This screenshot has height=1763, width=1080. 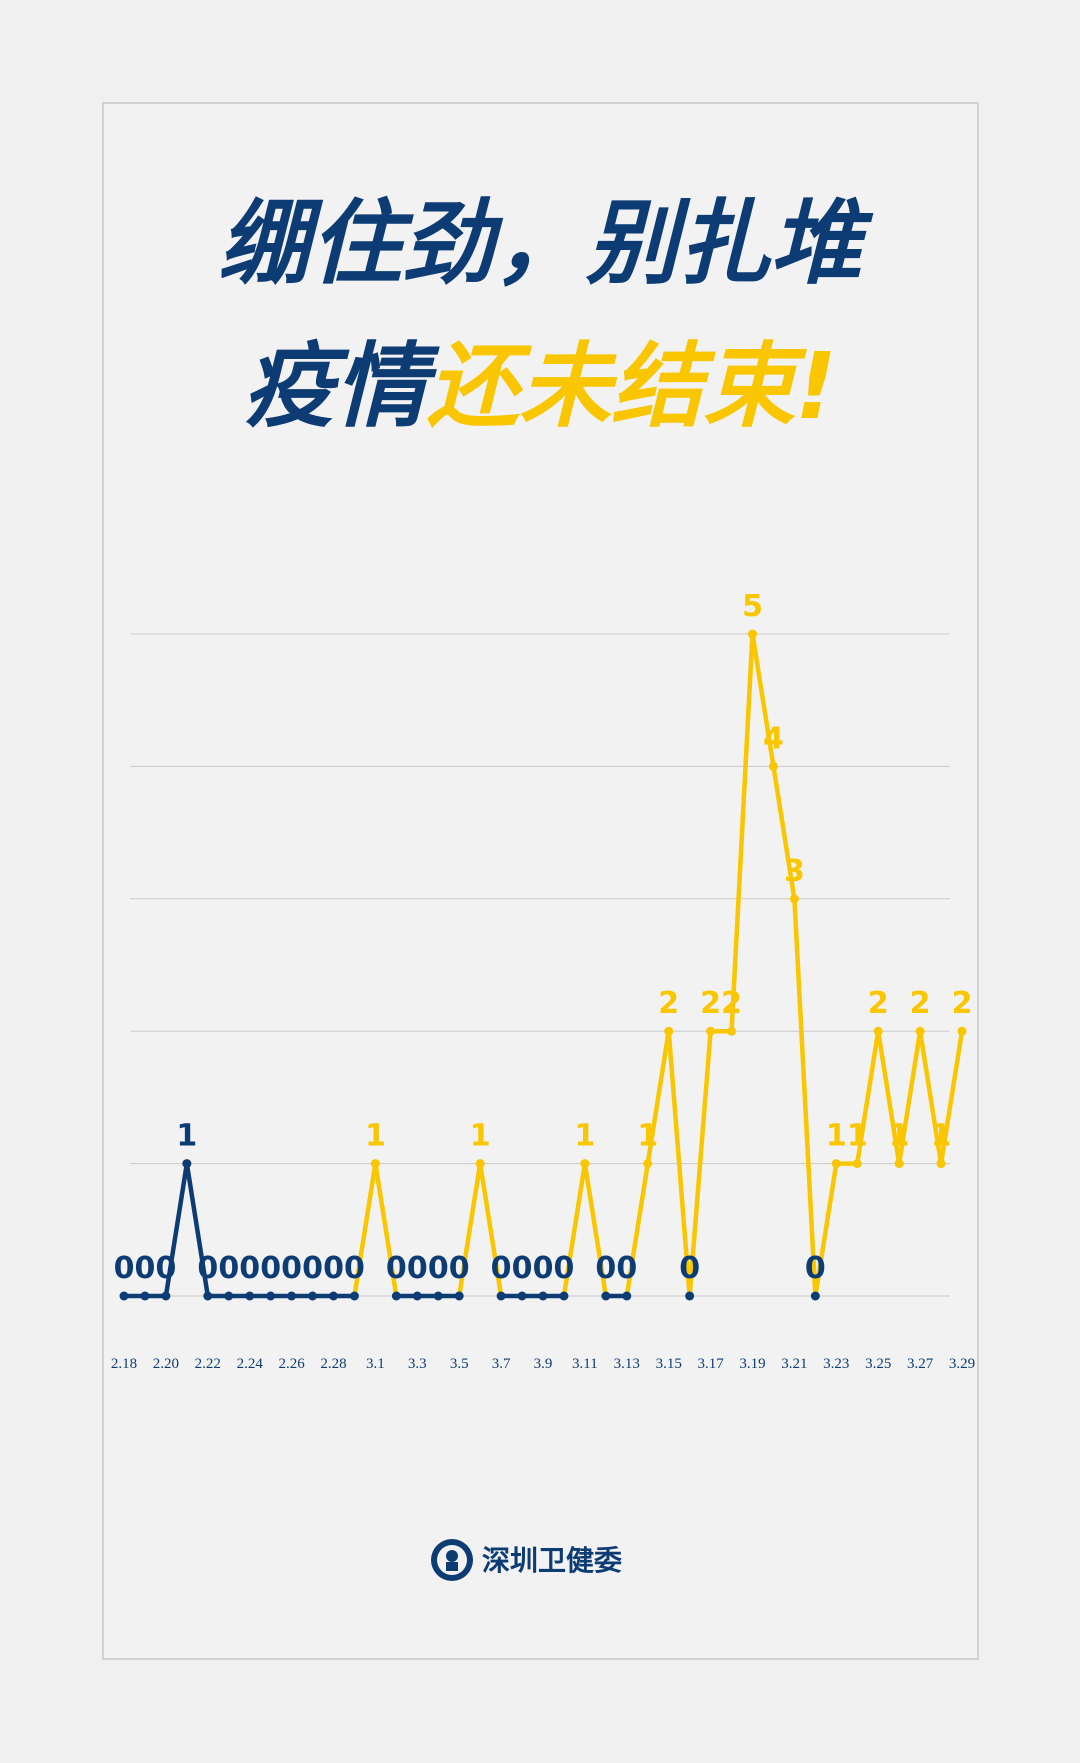 I want to click on logo, so click(x=452, y=1560).